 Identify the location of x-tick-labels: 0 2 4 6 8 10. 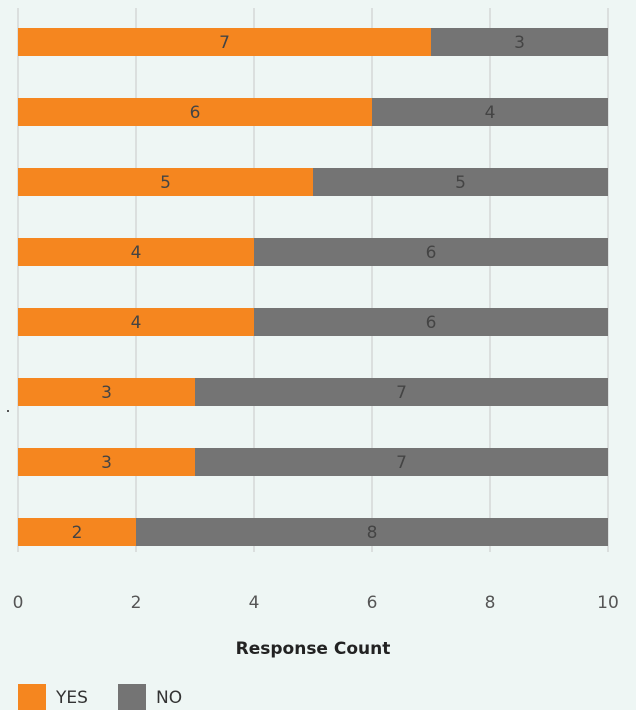
(316, 603).